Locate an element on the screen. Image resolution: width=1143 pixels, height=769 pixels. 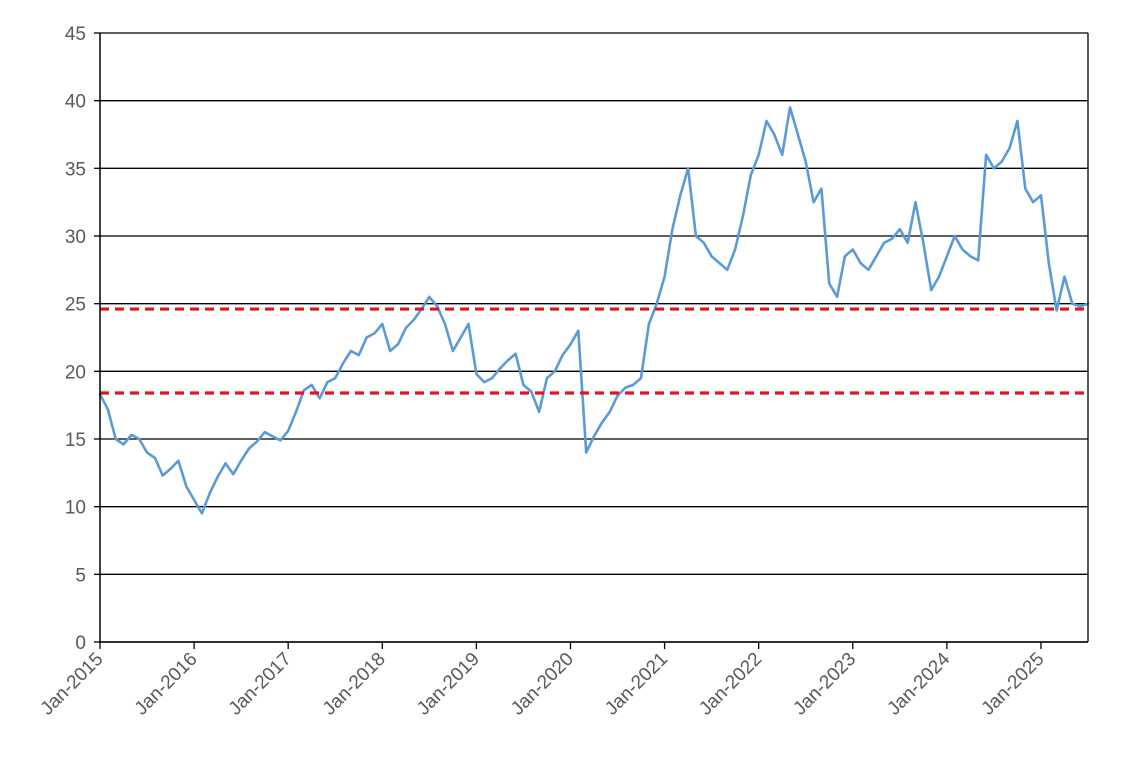
x-tick-label: Jan-2022 is located at coordinates (730, 684).